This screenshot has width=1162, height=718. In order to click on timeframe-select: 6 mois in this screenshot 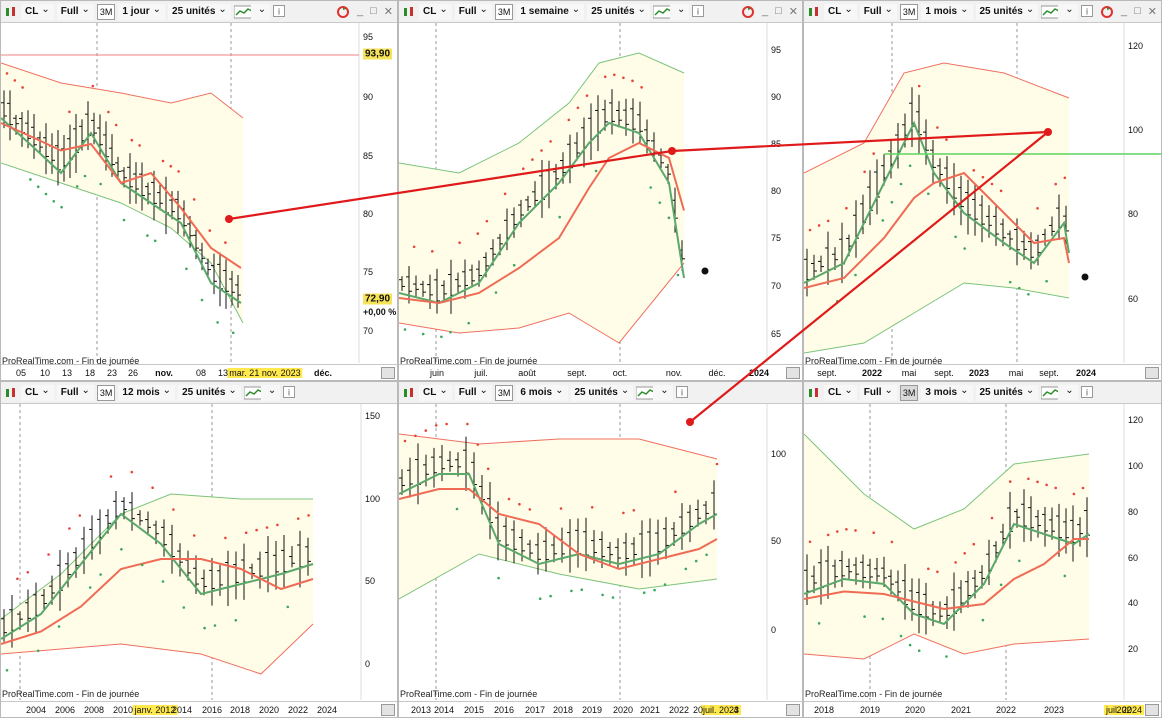, I will do `click(542, 392)`.